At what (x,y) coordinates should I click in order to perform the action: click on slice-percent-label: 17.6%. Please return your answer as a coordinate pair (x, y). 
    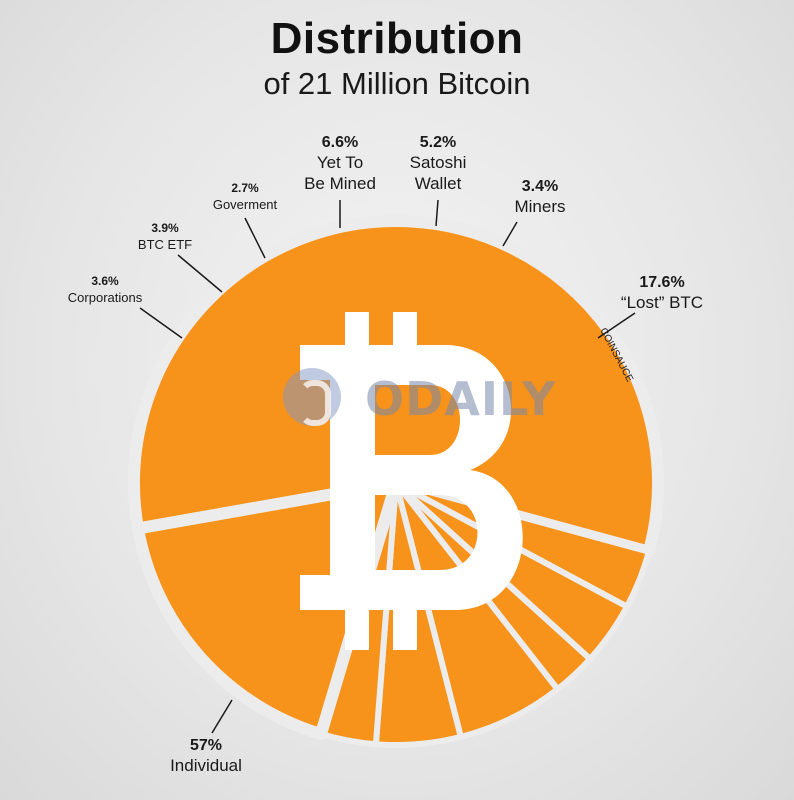
    Looking at the image, I should click on (661, 282).